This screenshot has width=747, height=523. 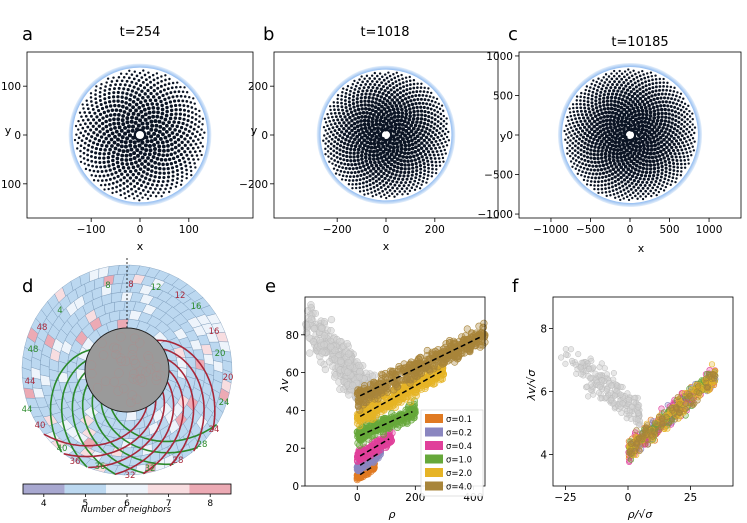 What do you see at coordinates (398, 402) in the screenshot?
I see `series-point` at bounding box center [398, 402].